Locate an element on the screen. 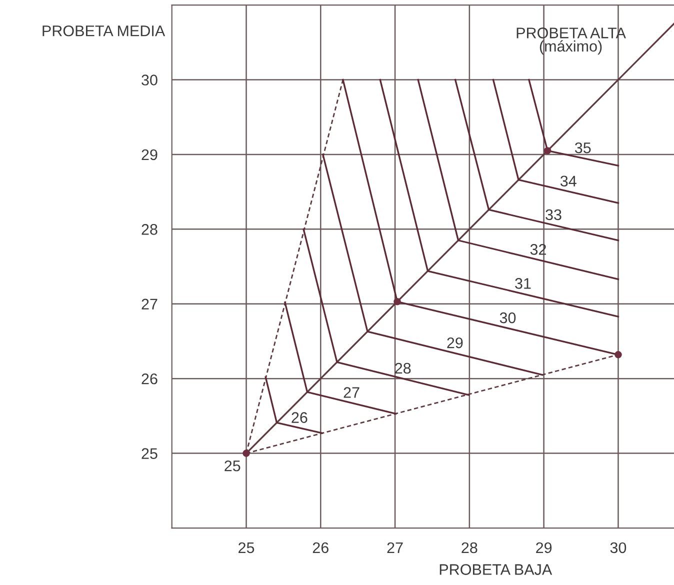  y-tick-label: 26 is located at coordinates (150, 378).